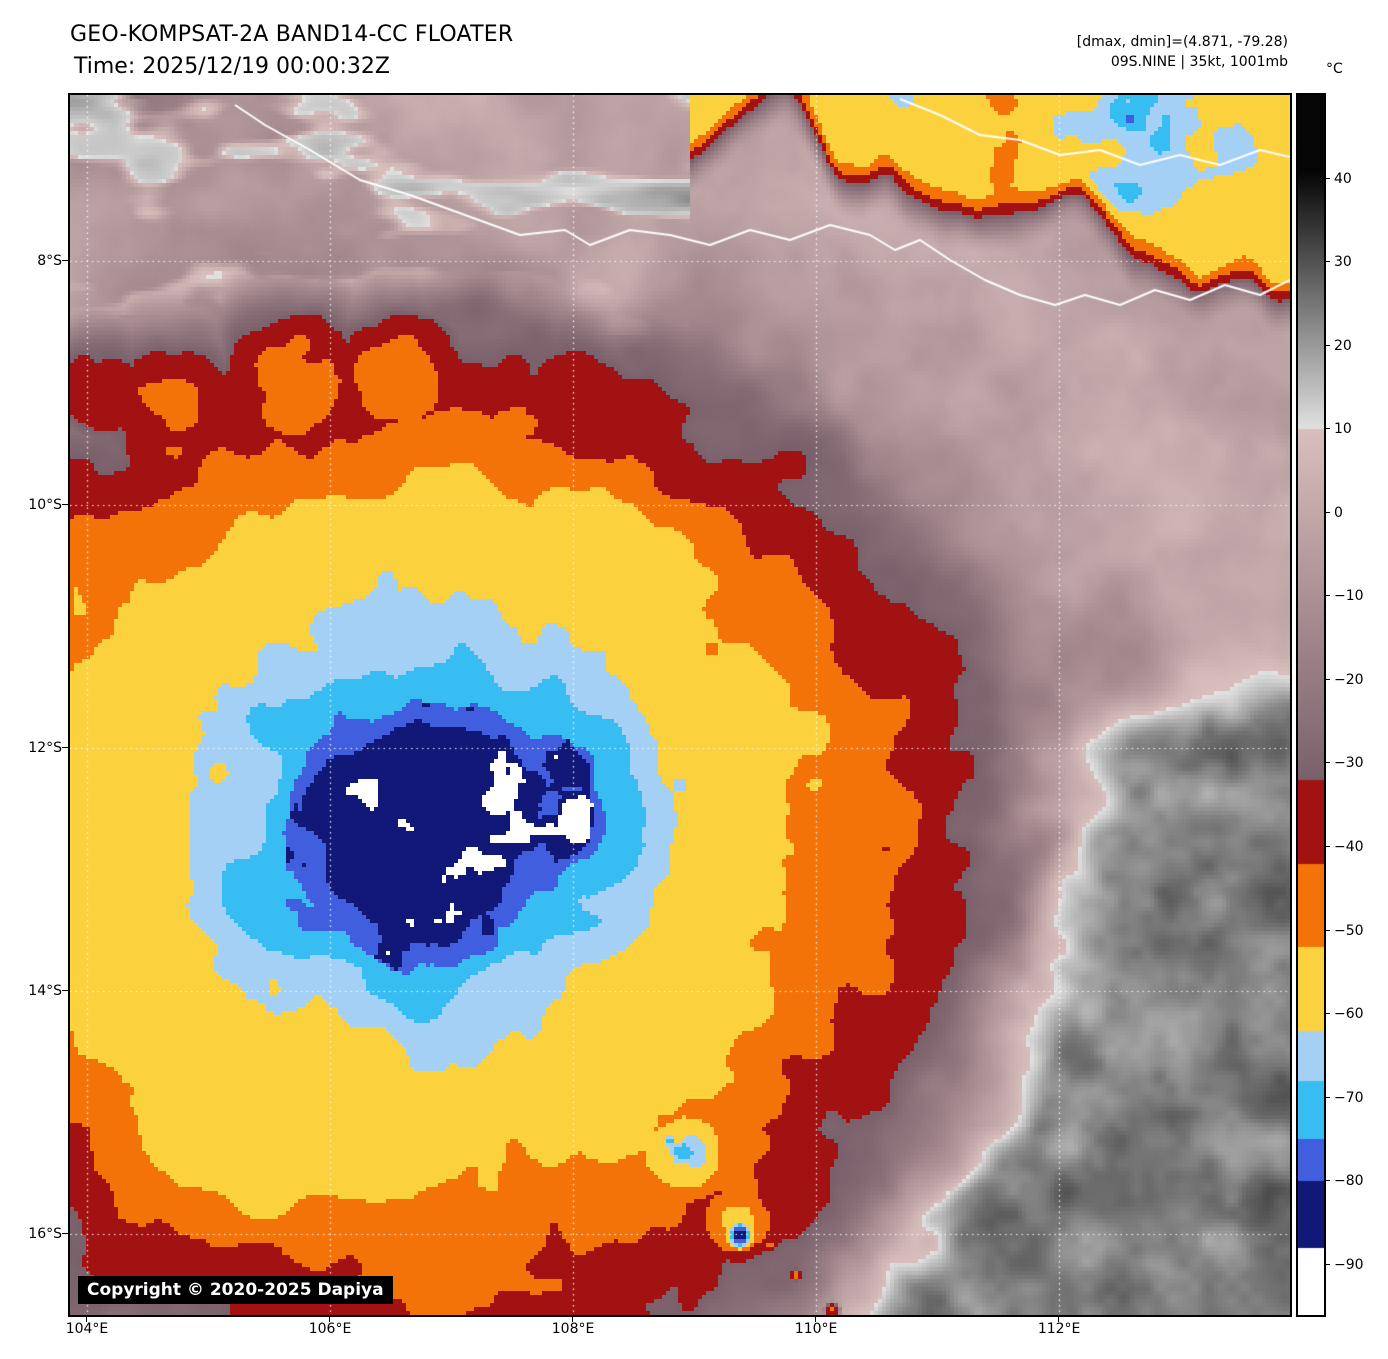  Describe the element at coordinates (1349, 1097) in the screenshot. I see `colorbar-tick-label: −70` at that location.